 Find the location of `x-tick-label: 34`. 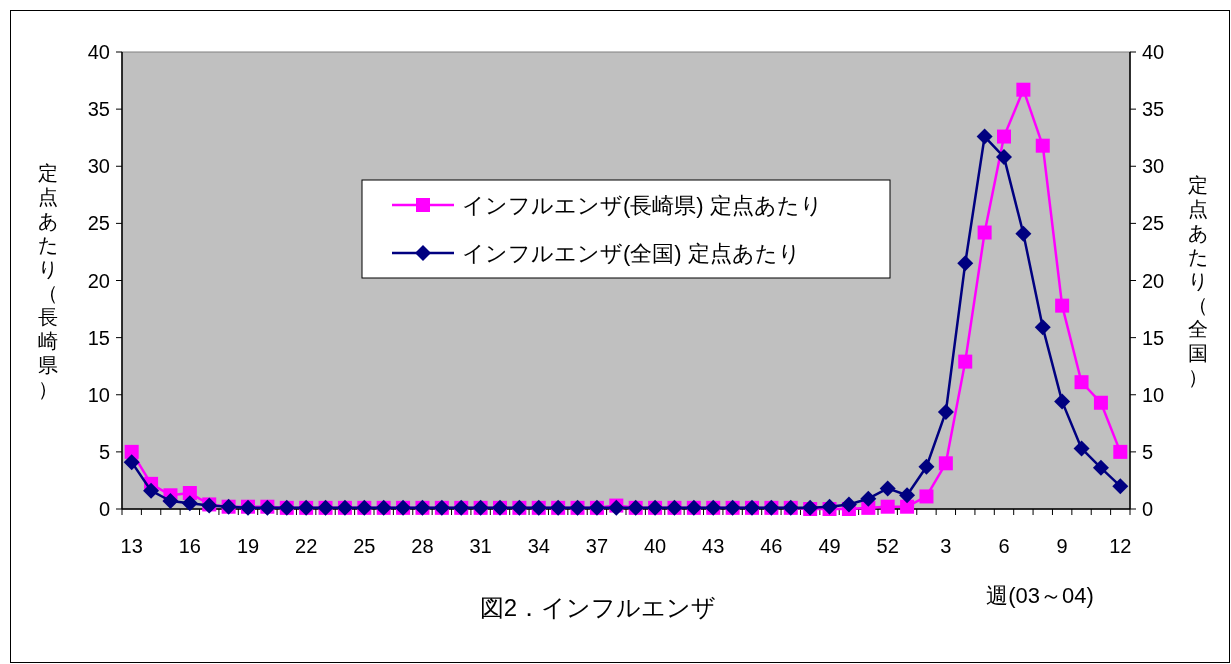

x-tick-label: 34 is located at coordinates (538, 546).